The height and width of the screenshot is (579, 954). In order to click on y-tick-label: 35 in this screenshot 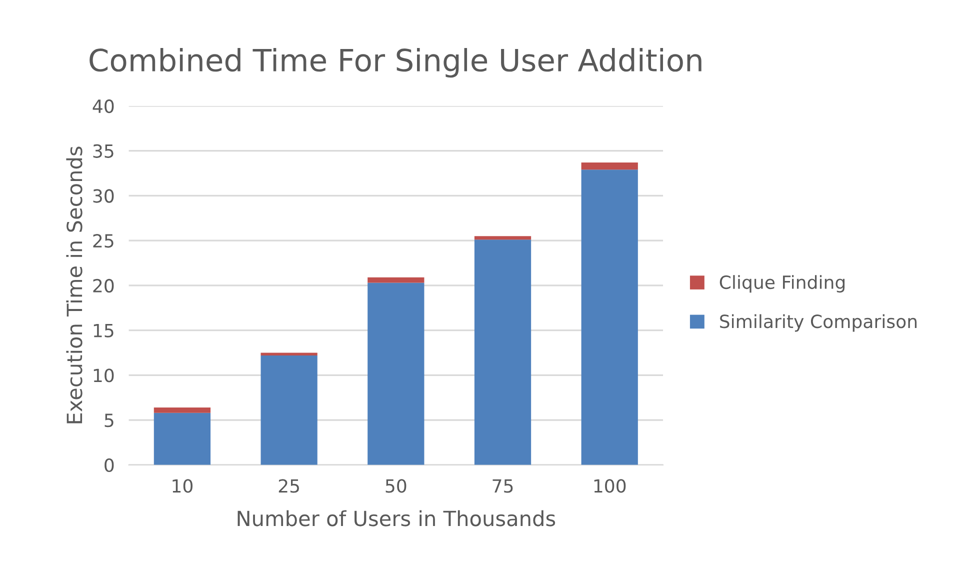, I will do `click(103, 151)`.